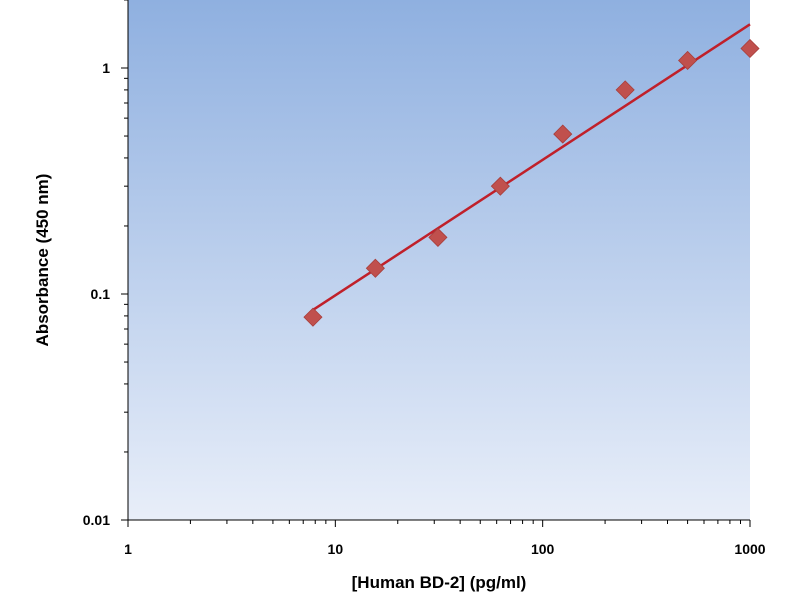 The image size is (800, 600). I want to click on x-tick-label: 10, so click(336, 549).